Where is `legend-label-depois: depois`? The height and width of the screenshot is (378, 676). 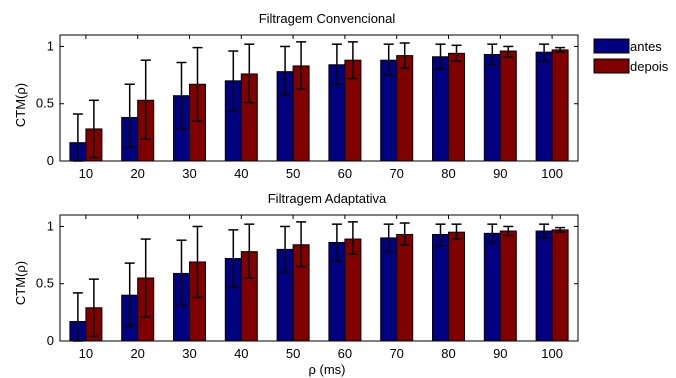
legend-label-depois: depois is located at coordinates (649, 66).